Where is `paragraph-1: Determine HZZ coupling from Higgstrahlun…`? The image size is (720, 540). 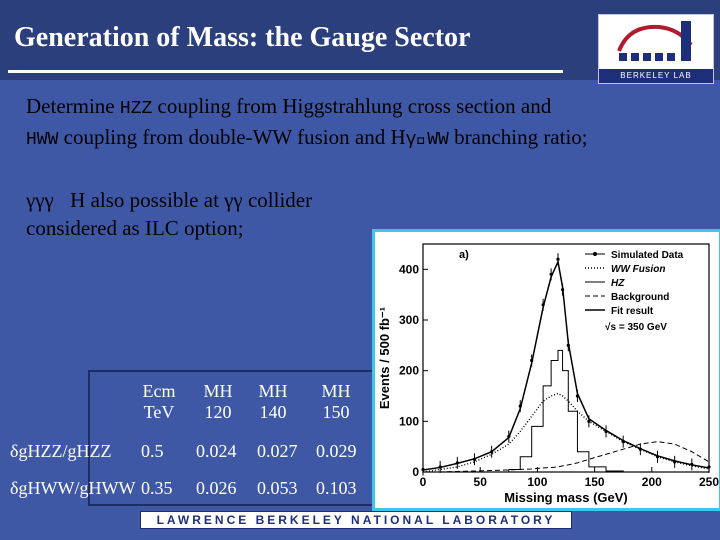
paragraph-1: Determine HZZ coupling from Higgstrahlun… is located at coordinates (371, 123).